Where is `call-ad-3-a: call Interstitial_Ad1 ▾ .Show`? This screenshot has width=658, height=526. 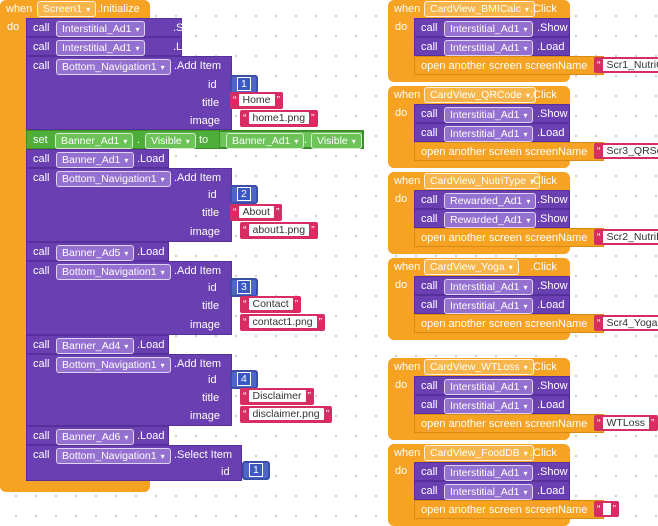
call-ad-3-a: call Interstitial_Ad1 ▾ .Show is located at coordinates (492, 285).